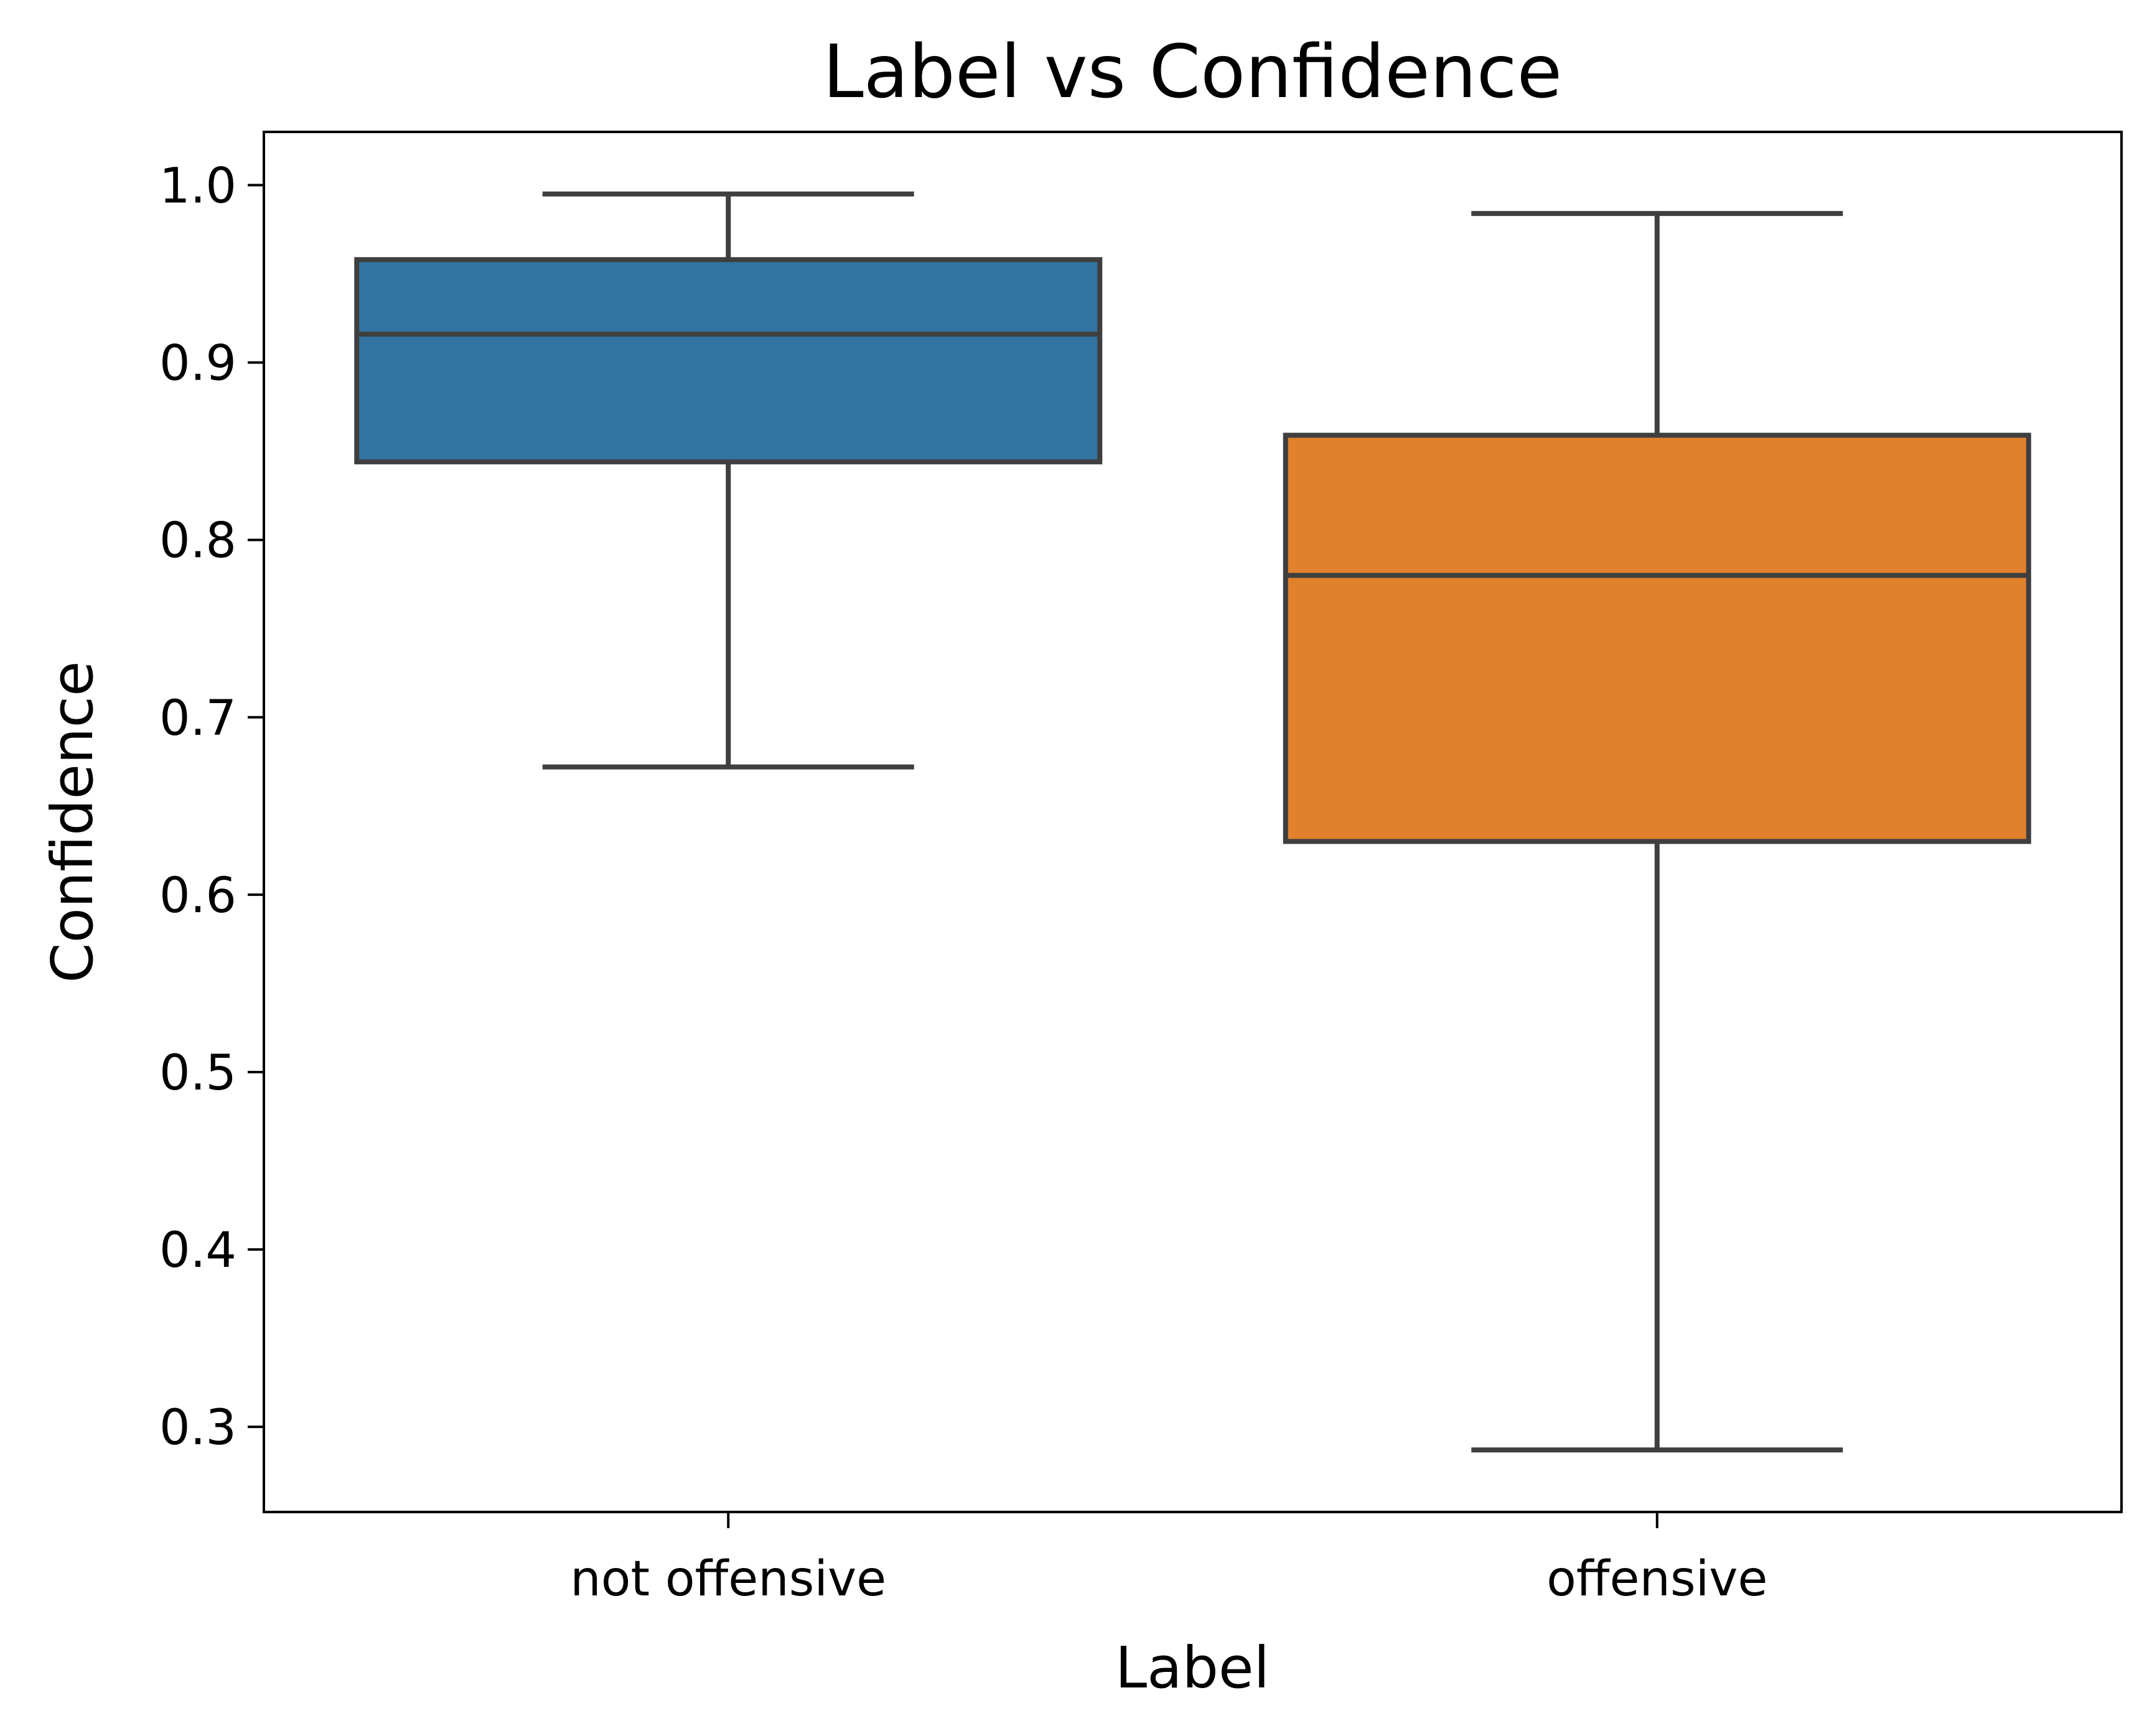 This screenshot has height=1736, width=2152. Describe the element at coordinates (197, 1251) in the screenshot. I see `y-tick-label: 0.4` at that location.